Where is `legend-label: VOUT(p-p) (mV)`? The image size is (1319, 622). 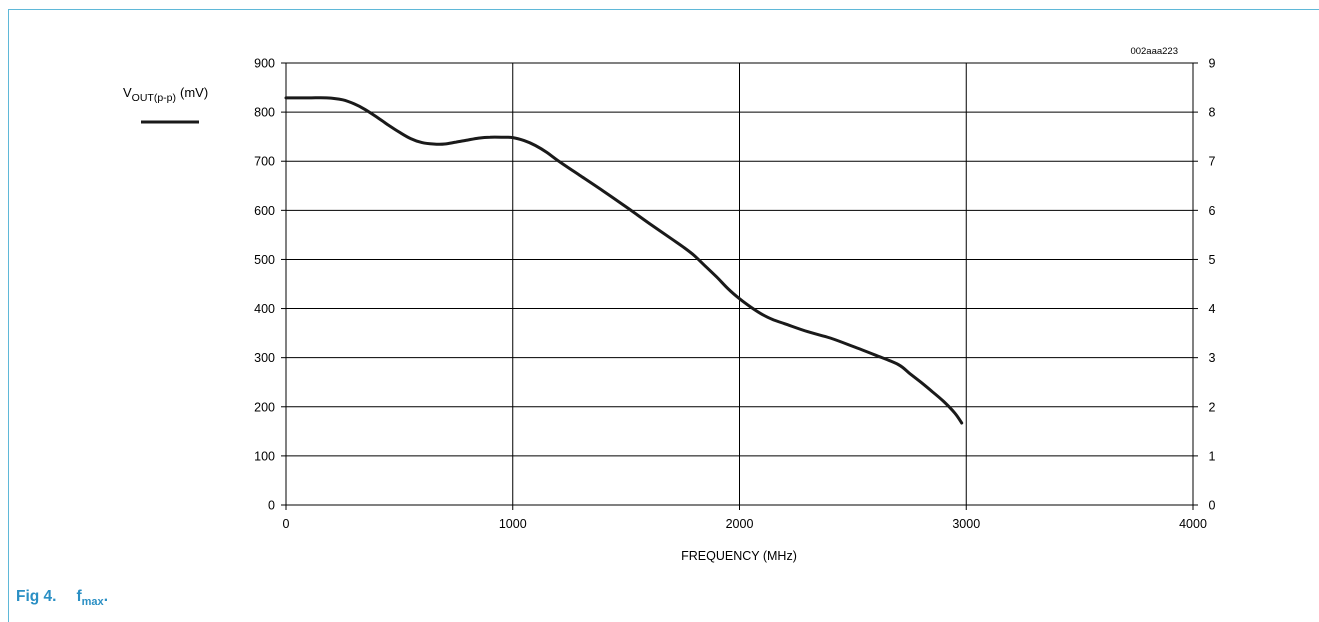
legend-label: VOUT(p-p) (mV) is located at coordinates (165, 94).